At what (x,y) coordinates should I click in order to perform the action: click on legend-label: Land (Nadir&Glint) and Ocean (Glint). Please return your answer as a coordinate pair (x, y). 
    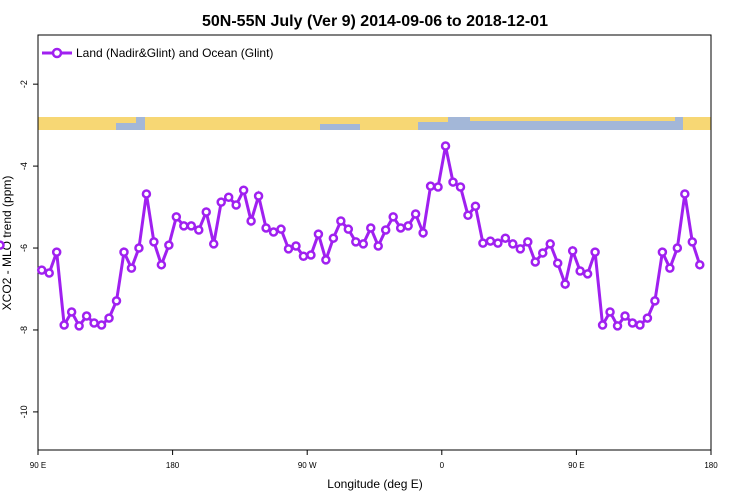
    Looking at the image, I should click on (174, 53).